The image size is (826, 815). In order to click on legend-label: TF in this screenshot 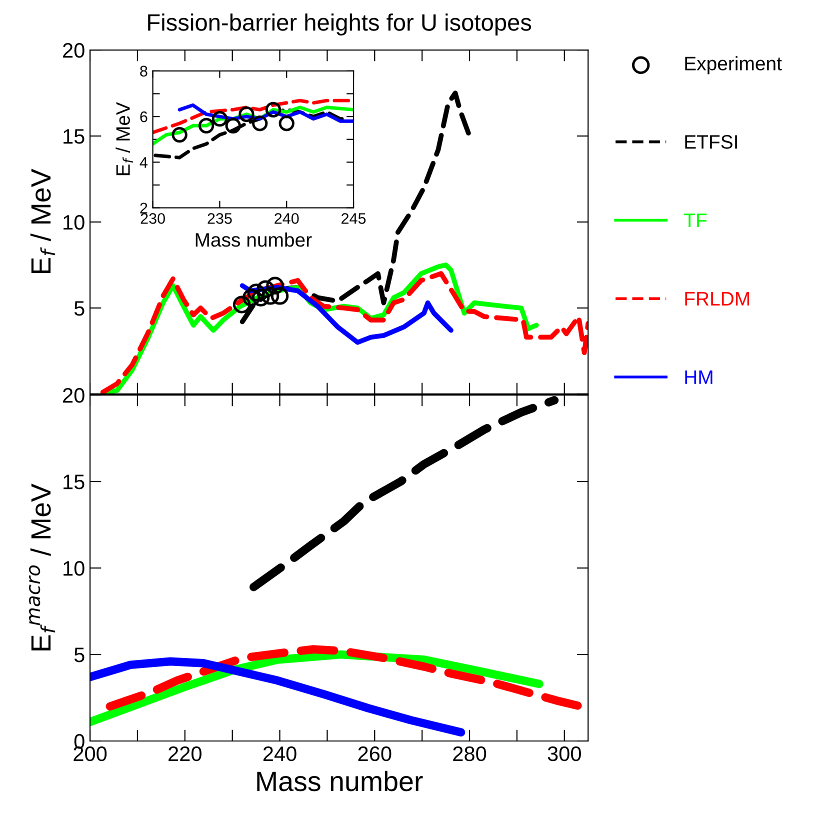, I will do `click(695, 221)`.